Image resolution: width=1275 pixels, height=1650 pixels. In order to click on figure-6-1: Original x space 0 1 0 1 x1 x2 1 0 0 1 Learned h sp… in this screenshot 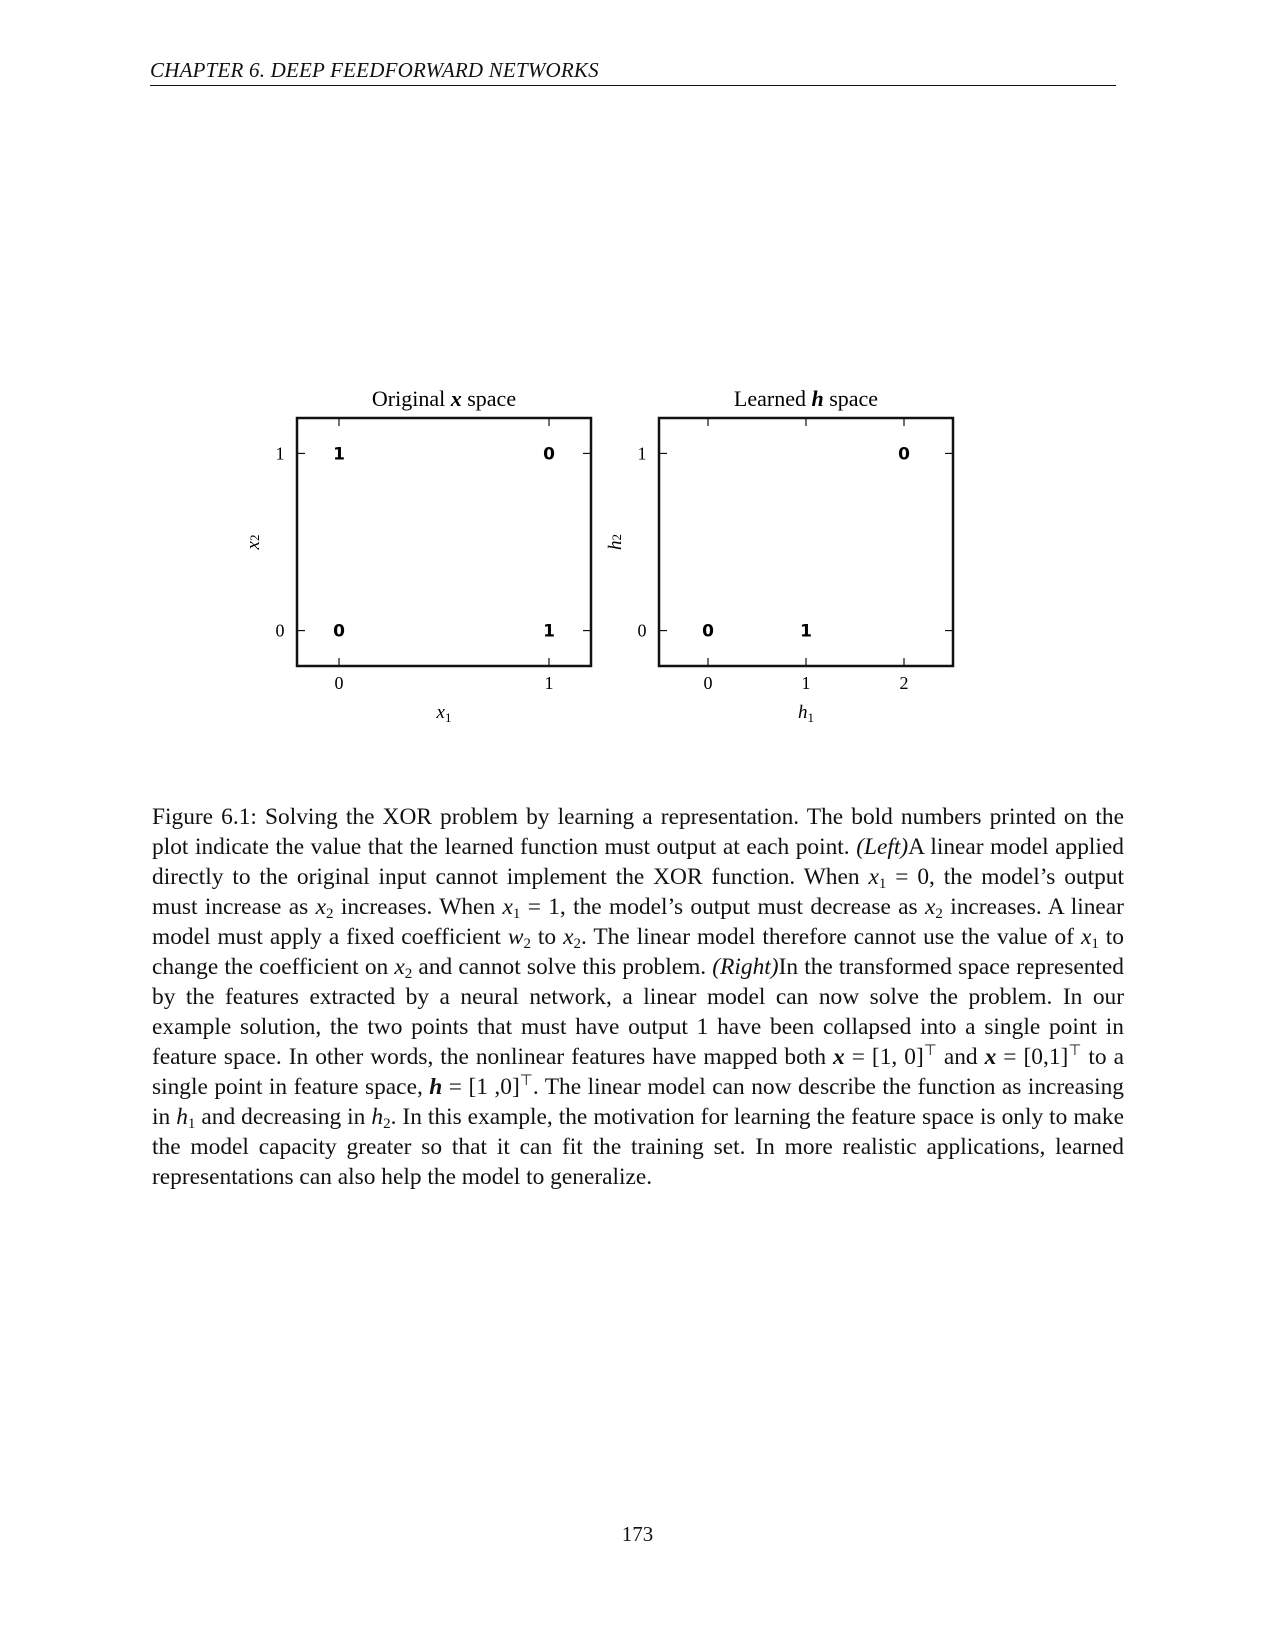, I will do `click(635, 580)`.